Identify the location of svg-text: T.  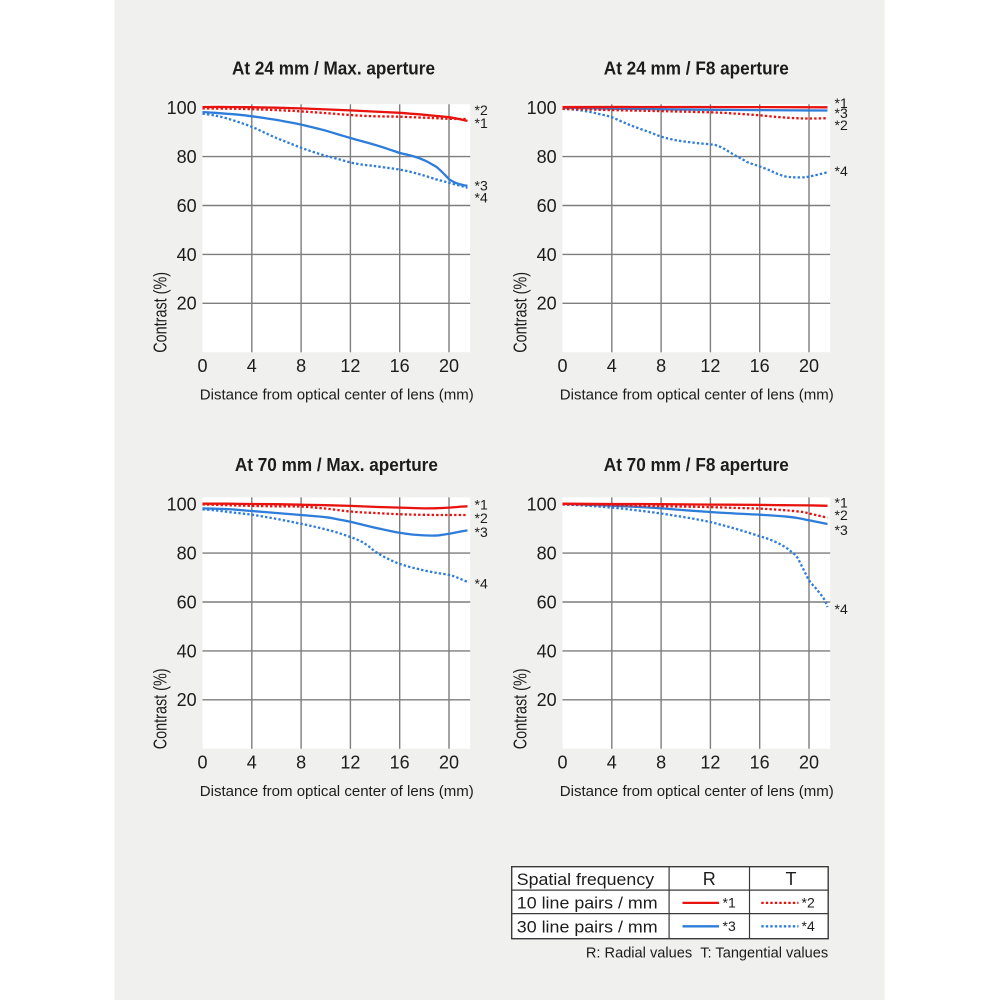
(791, 879).